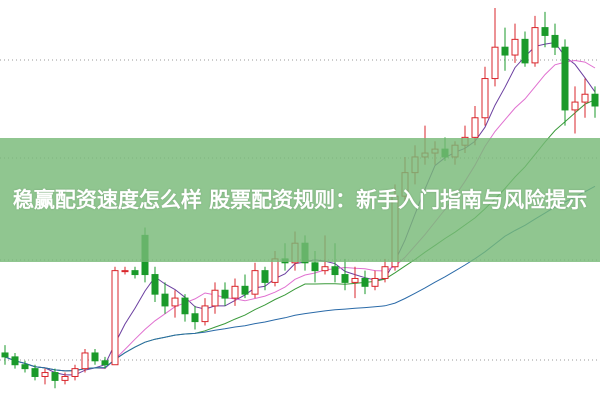  I want to click on article-title: 稳赢配资速度怎么样 股票配资规则：新手入门指南与风险提示, so click(300, 200).